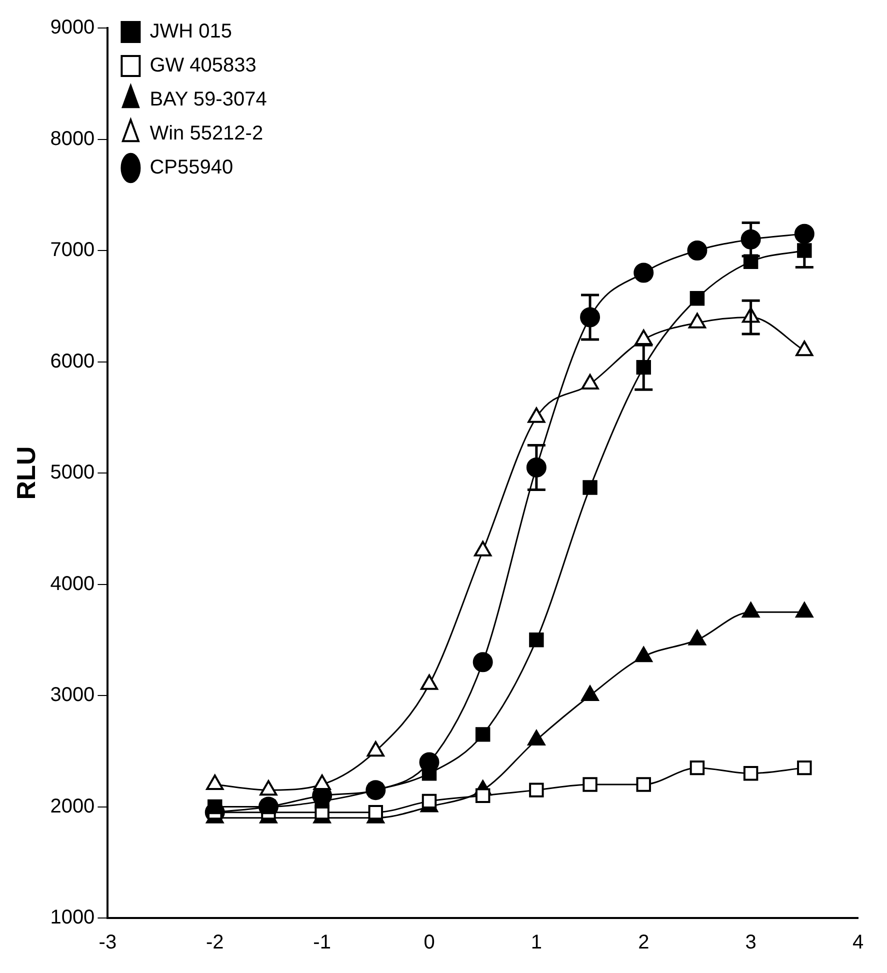 Image resolution: width=887 pixels, height=973 pixels. I want to click on legend-label: BAY 59-3074, so click(208, 99).